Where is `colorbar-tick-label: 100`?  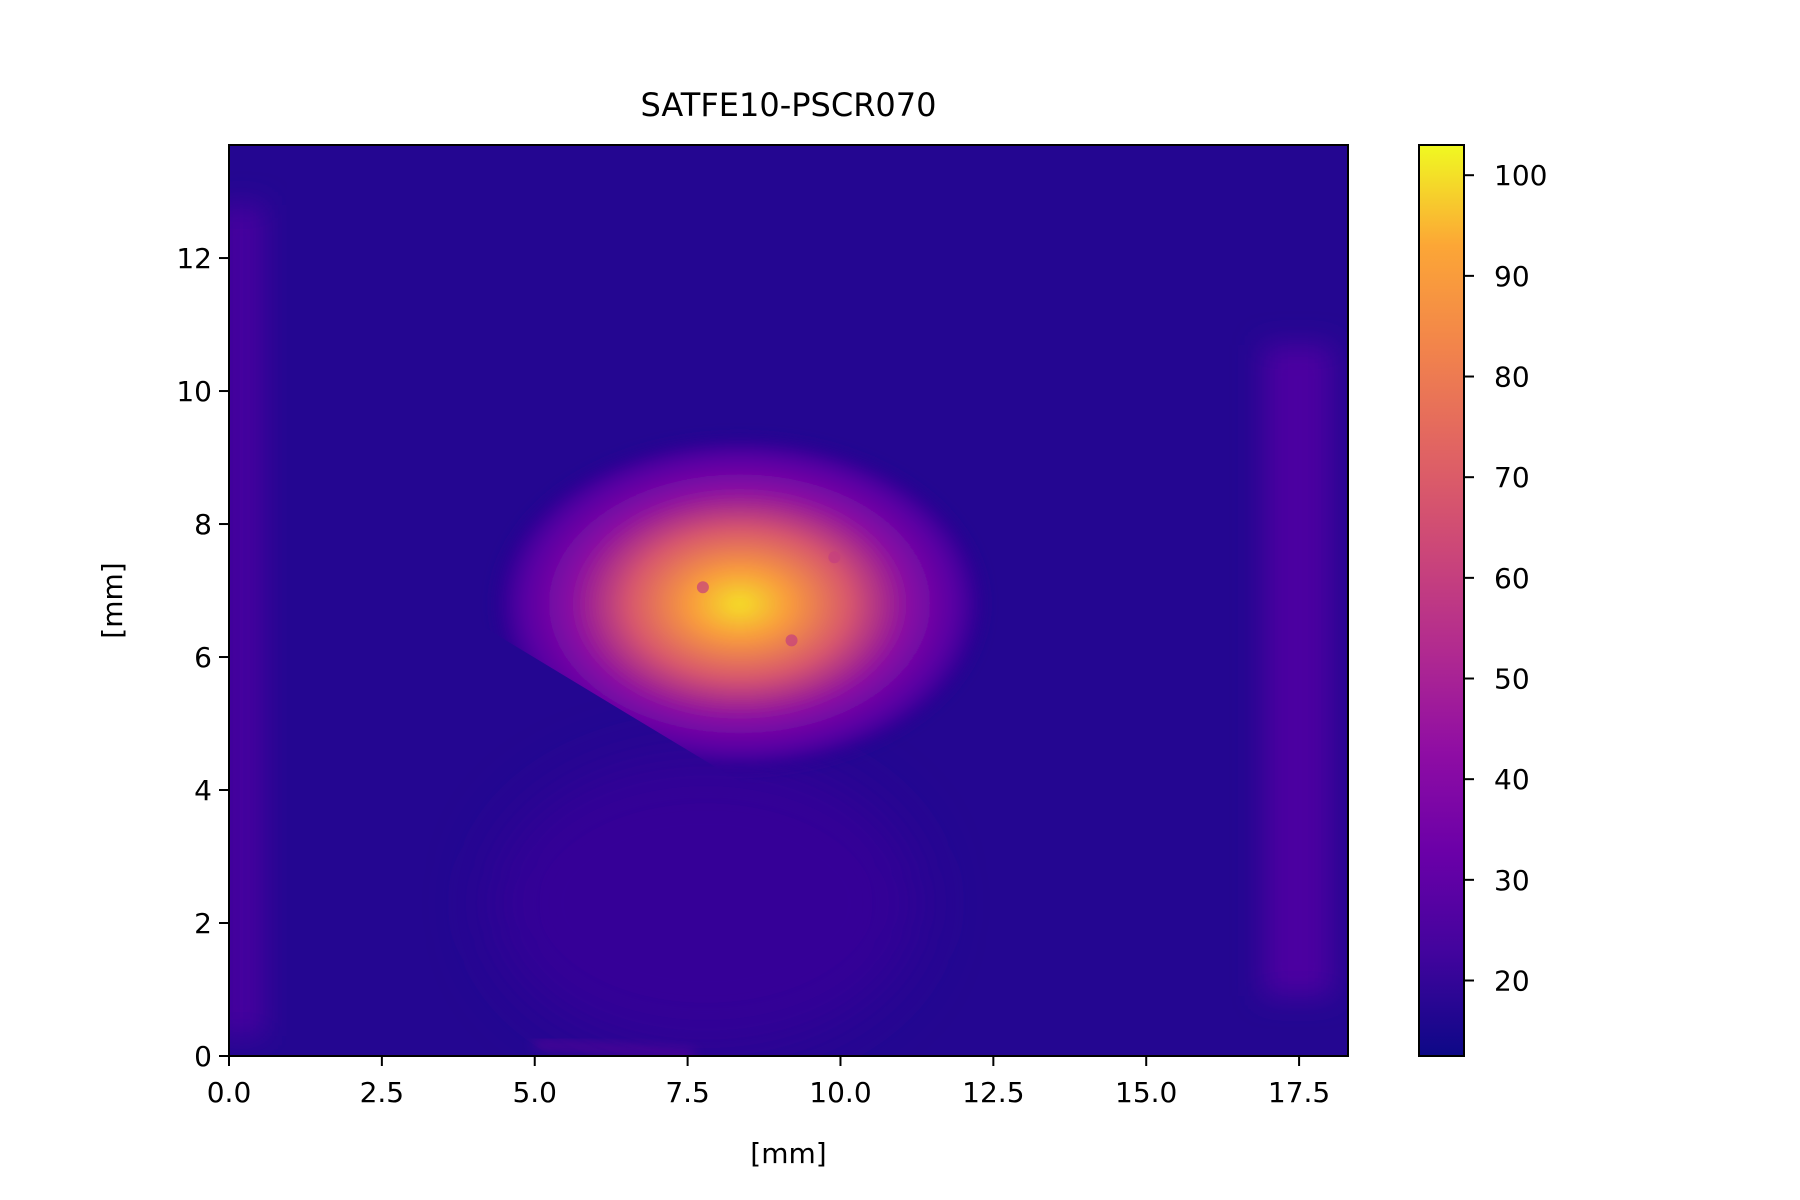 colorbar-tick-label: 100 is located at coordinates (1520, 175).